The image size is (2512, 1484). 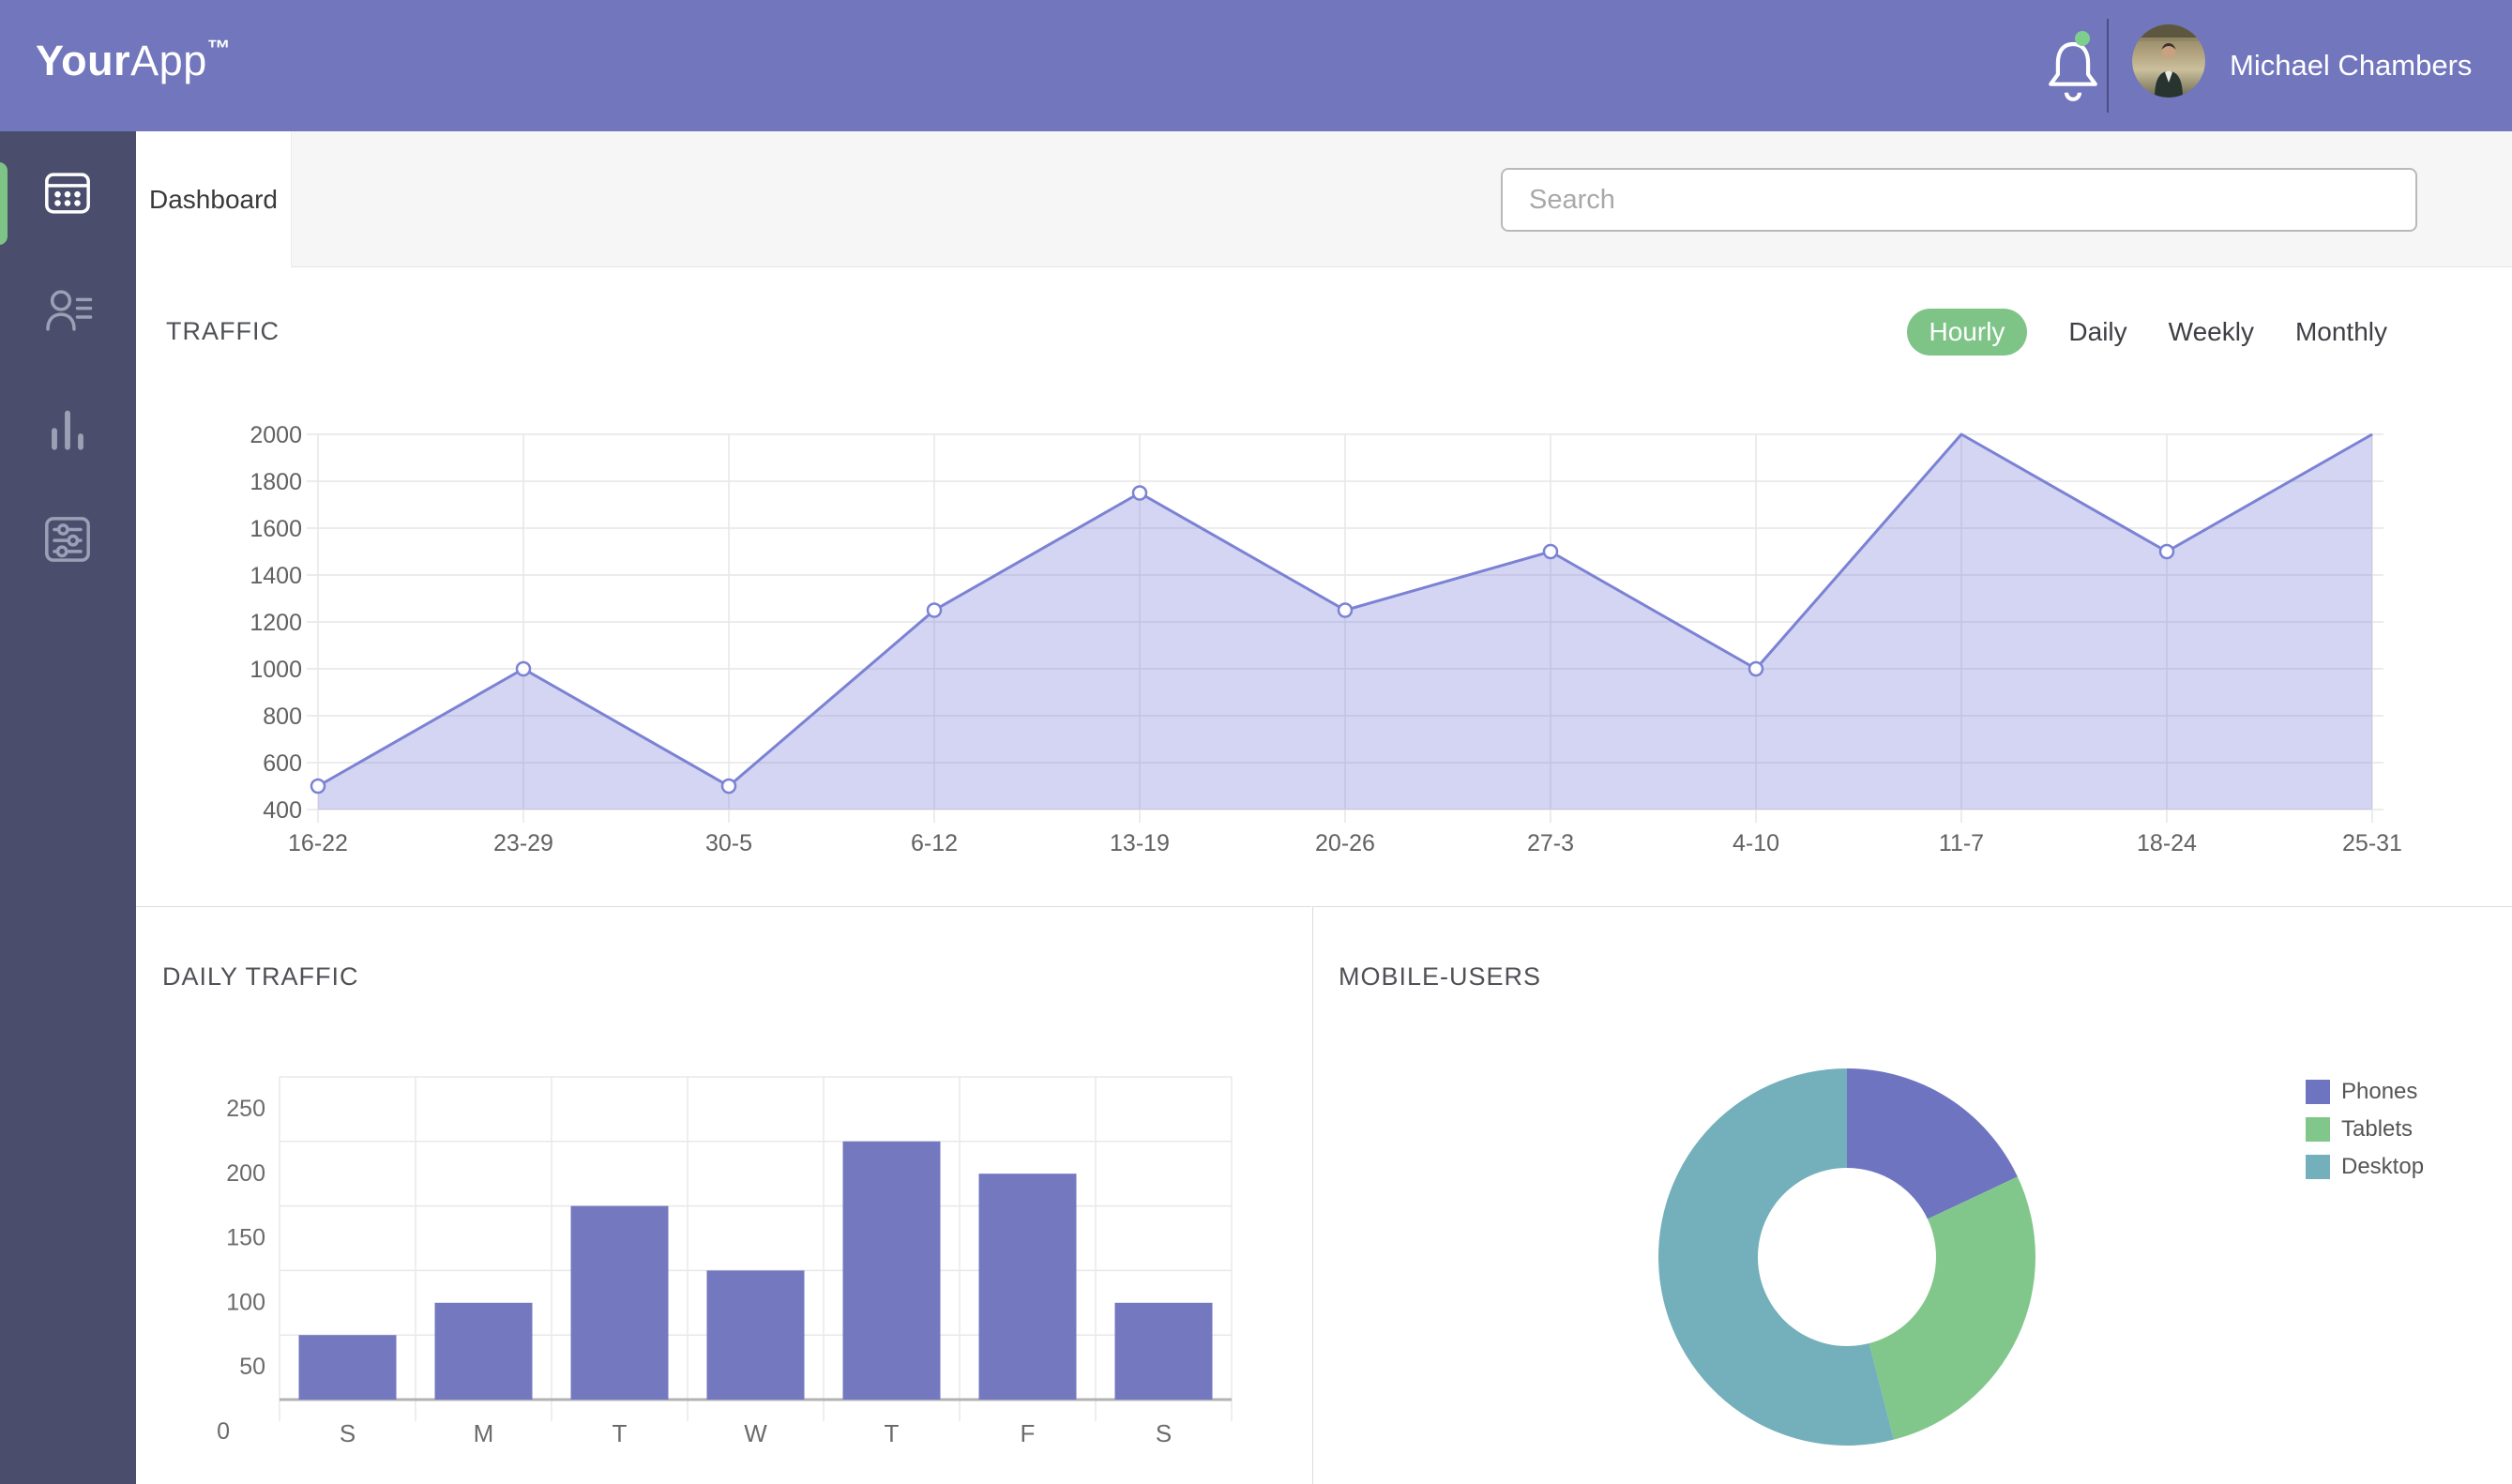 I want to click on svg-text: M, so click(x=484, y=1433).